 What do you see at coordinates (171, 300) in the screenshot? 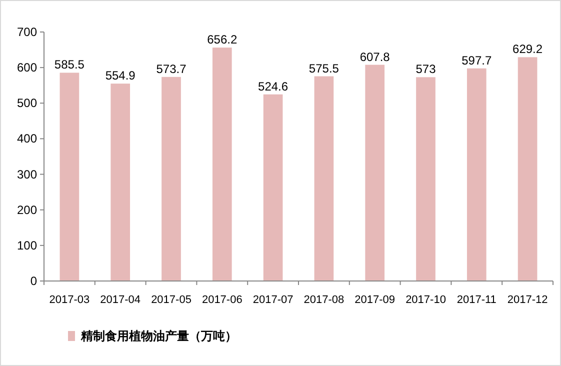
I see `x-tick-label: 2017-05` at bounding box center [171, 300].